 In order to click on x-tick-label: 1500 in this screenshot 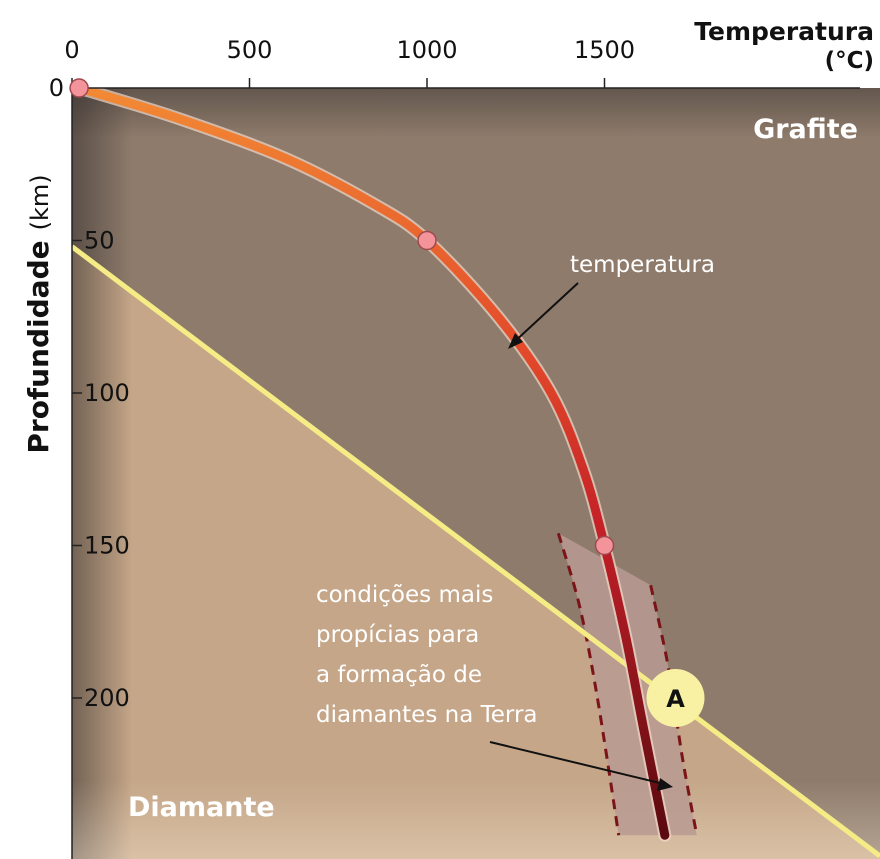, I will do `click(604, 50)`.